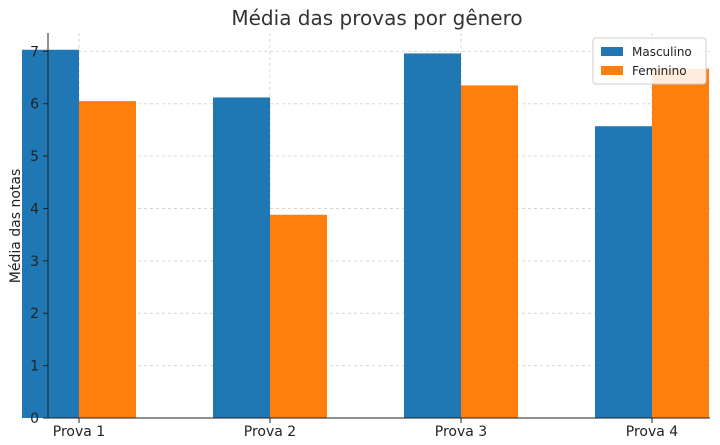 This screenshot has height=445, width=720. I want to click on y-tick-label: 4, so click(34, 209).